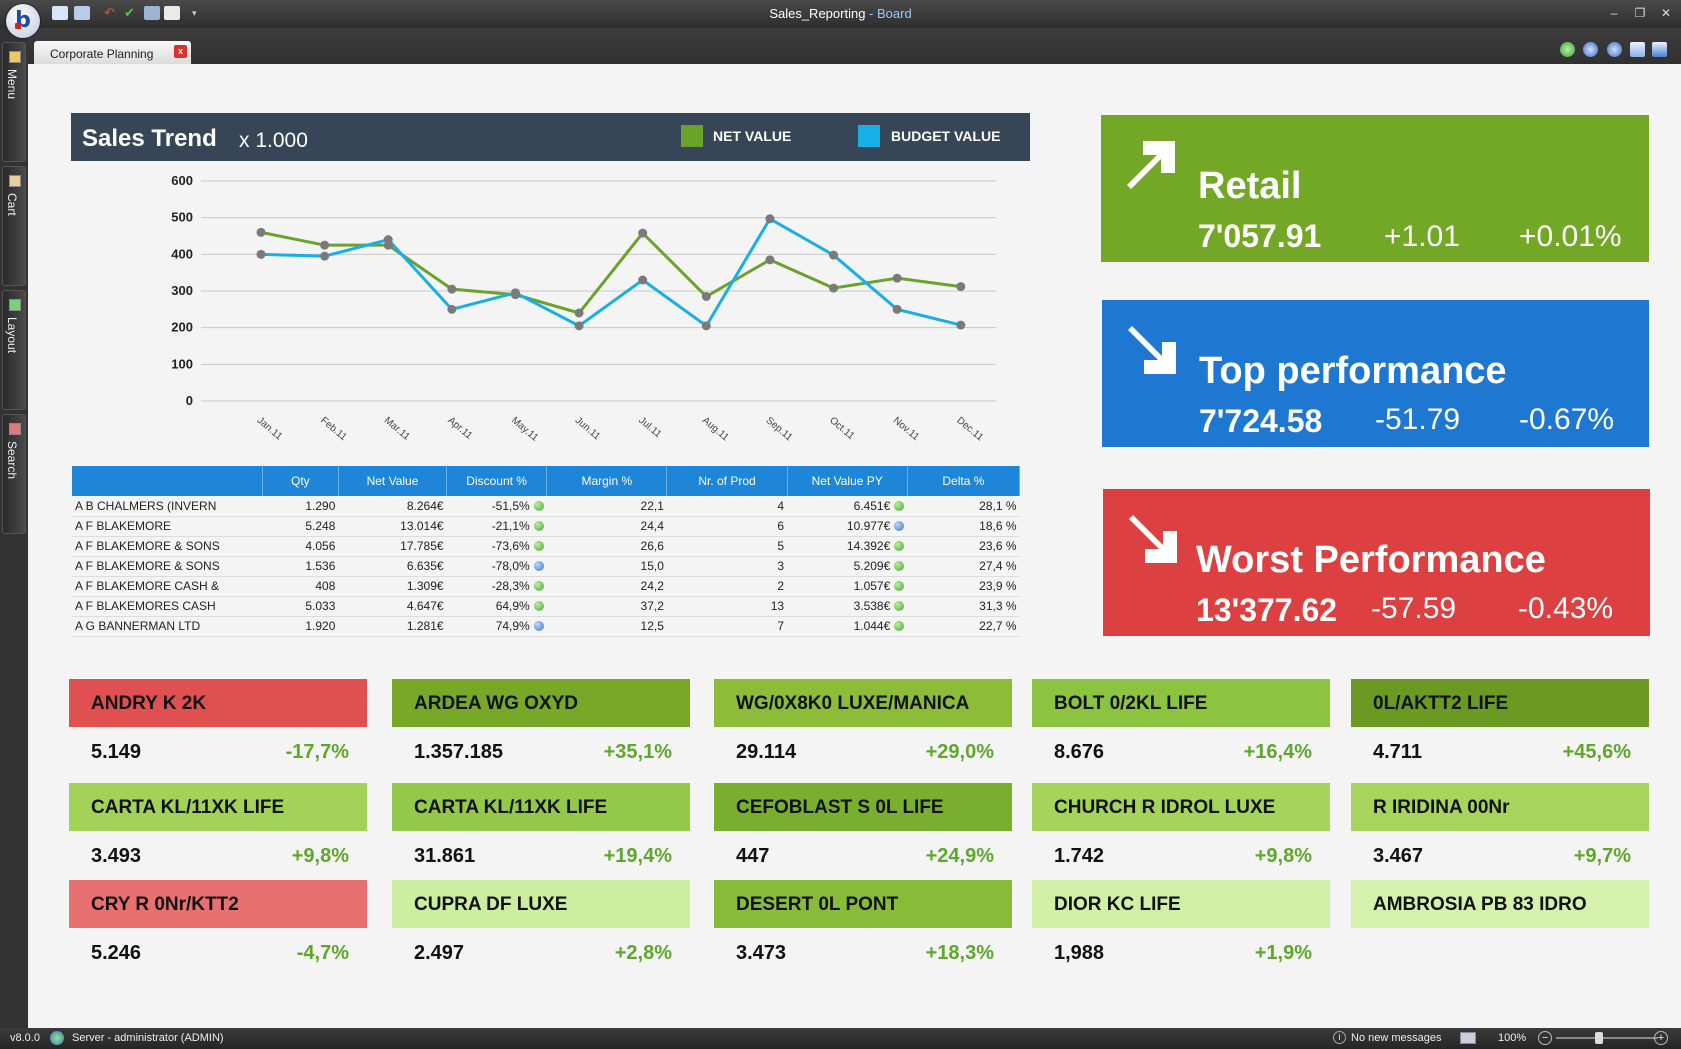  Describe the element at coordinates (422, 526) in the screenshot. I see `cell-net-value: 13.014€` at that location.